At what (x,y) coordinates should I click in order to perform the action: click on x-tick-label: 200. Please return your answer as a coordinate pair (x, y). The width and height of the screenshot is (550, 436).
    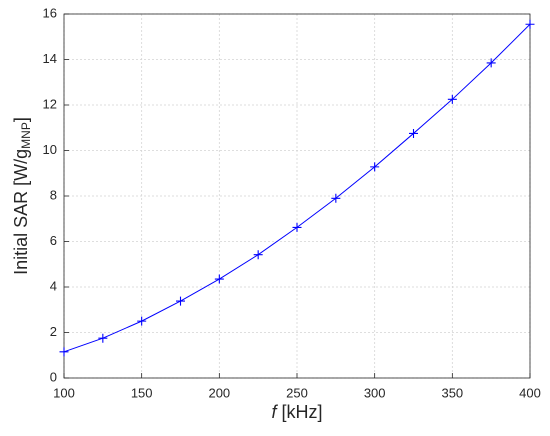
    Looking at the image, I should click on (219, 392).